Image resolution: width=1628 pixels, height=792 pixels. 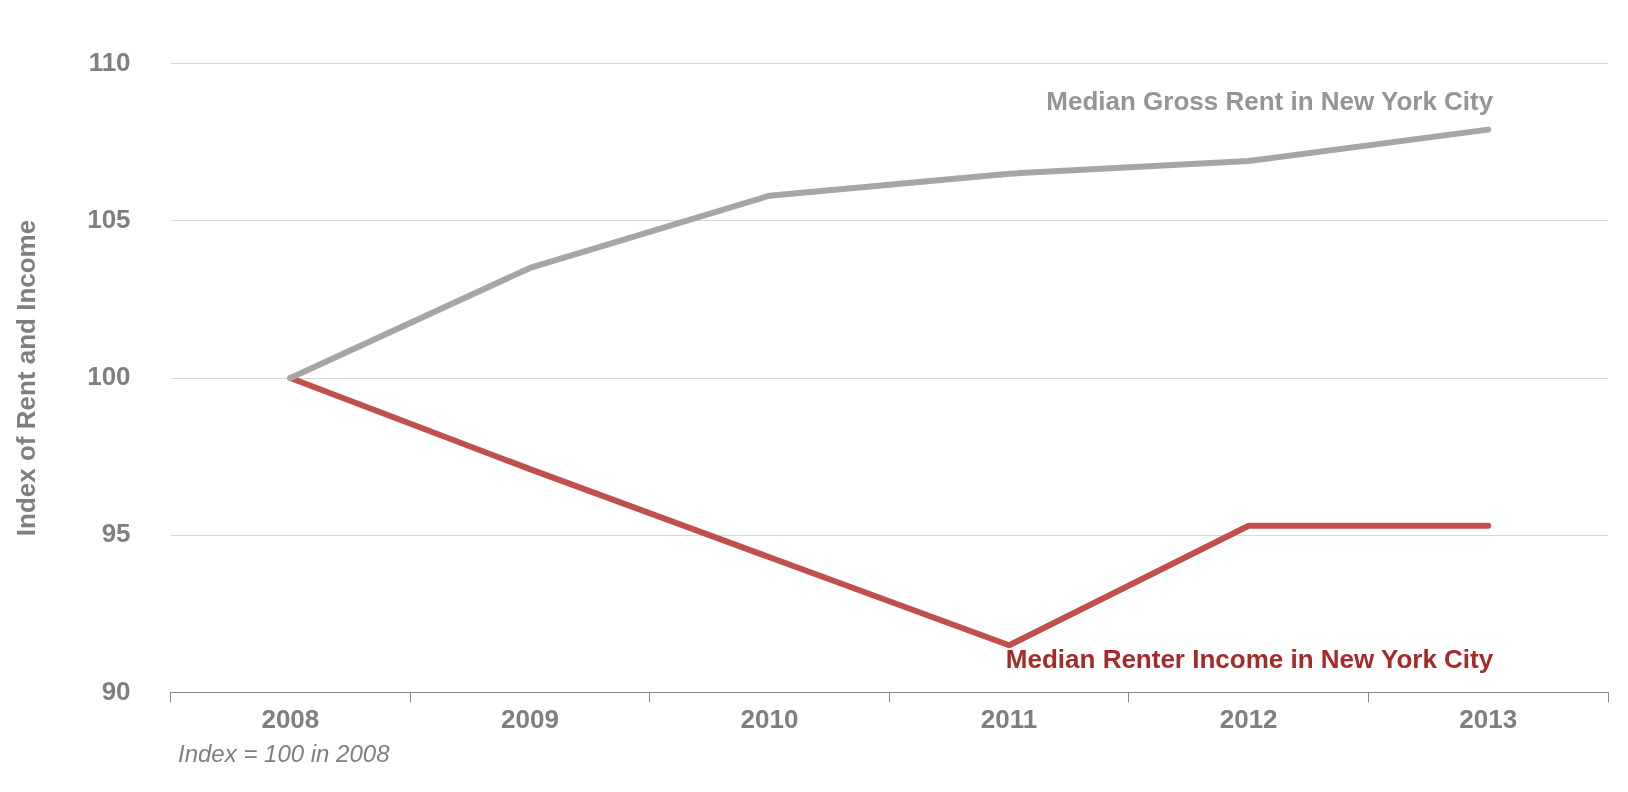 What do you see at coordinates (284, 754) in the screenshot?
I see `text: Index = 100 in 2008` at bounding box center [284, 754].